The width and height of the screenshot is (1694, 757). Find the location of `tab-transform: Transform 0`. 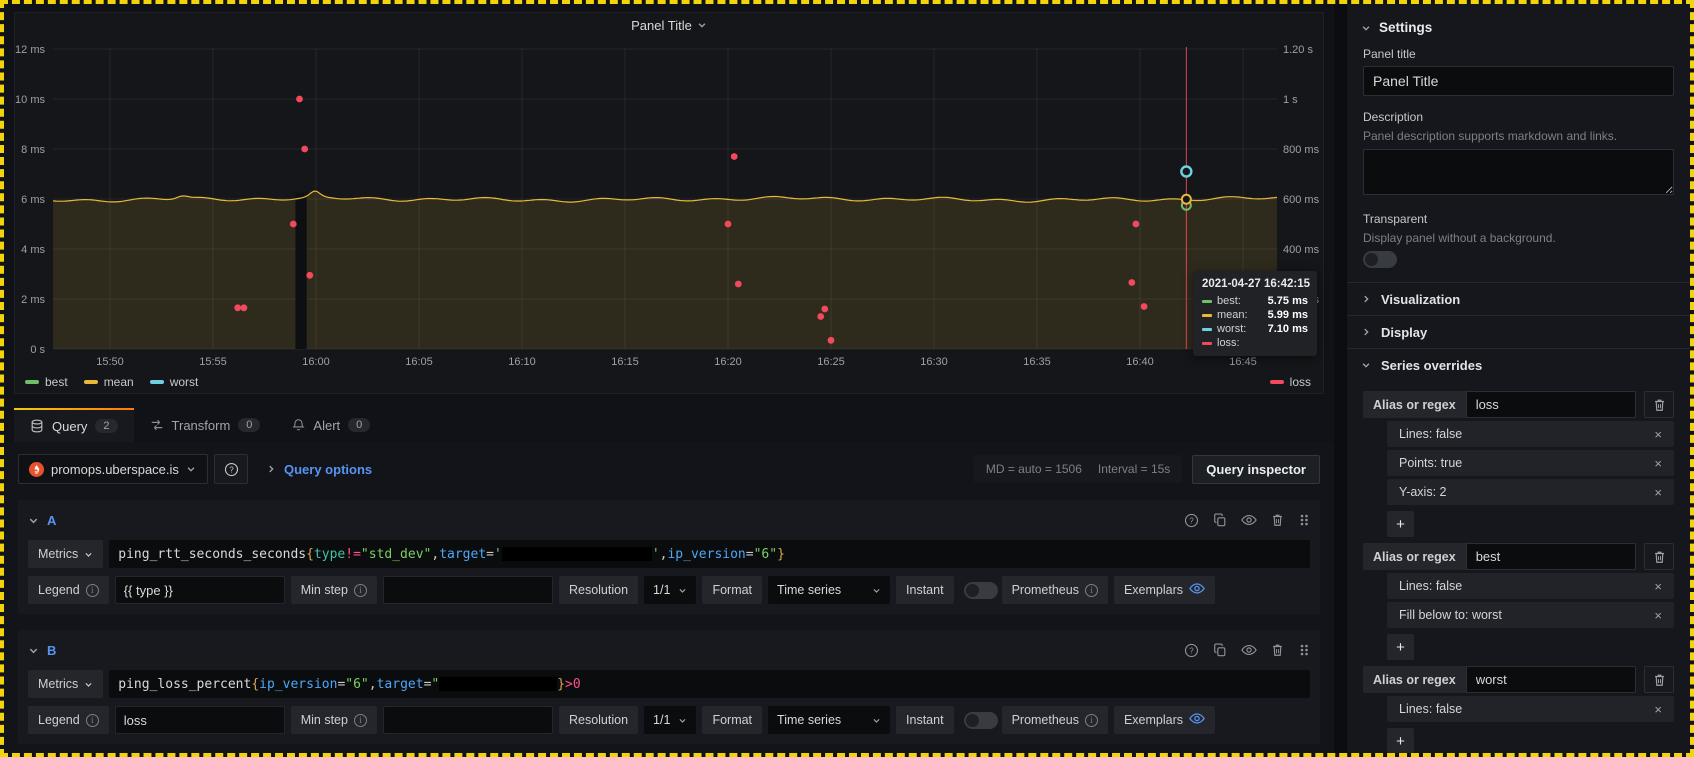

tab-transform: Transform 0 is located at coordinates (205, 425).